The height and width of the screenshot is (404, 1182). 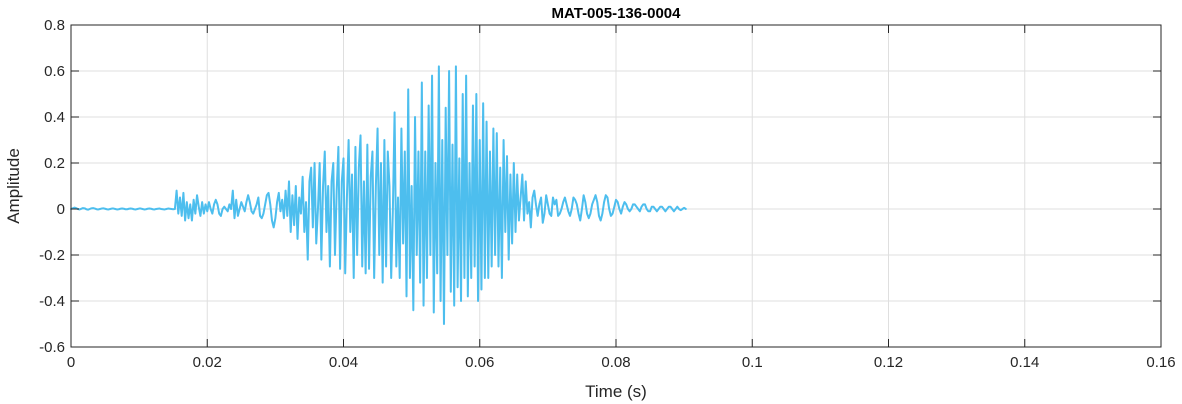 I want to click on x-tick-label: 0.02, so click(x=207, y=362).